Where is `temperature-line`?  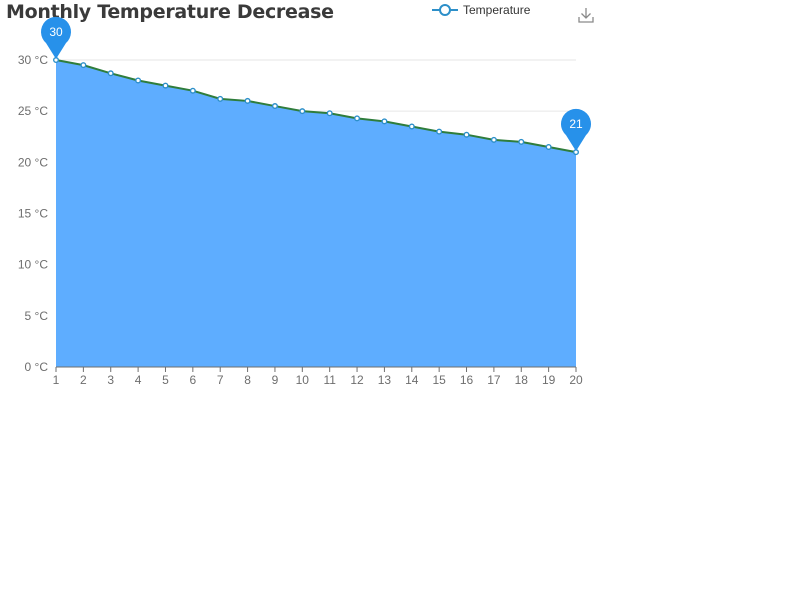 temperature-line is located at coordinates (316, 106).